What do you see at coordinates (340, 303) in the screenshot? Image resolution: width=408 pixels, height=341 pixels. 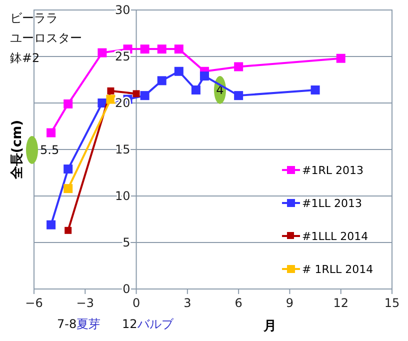 I see `x-tick-label: 12` at bounding box center [340, 303].